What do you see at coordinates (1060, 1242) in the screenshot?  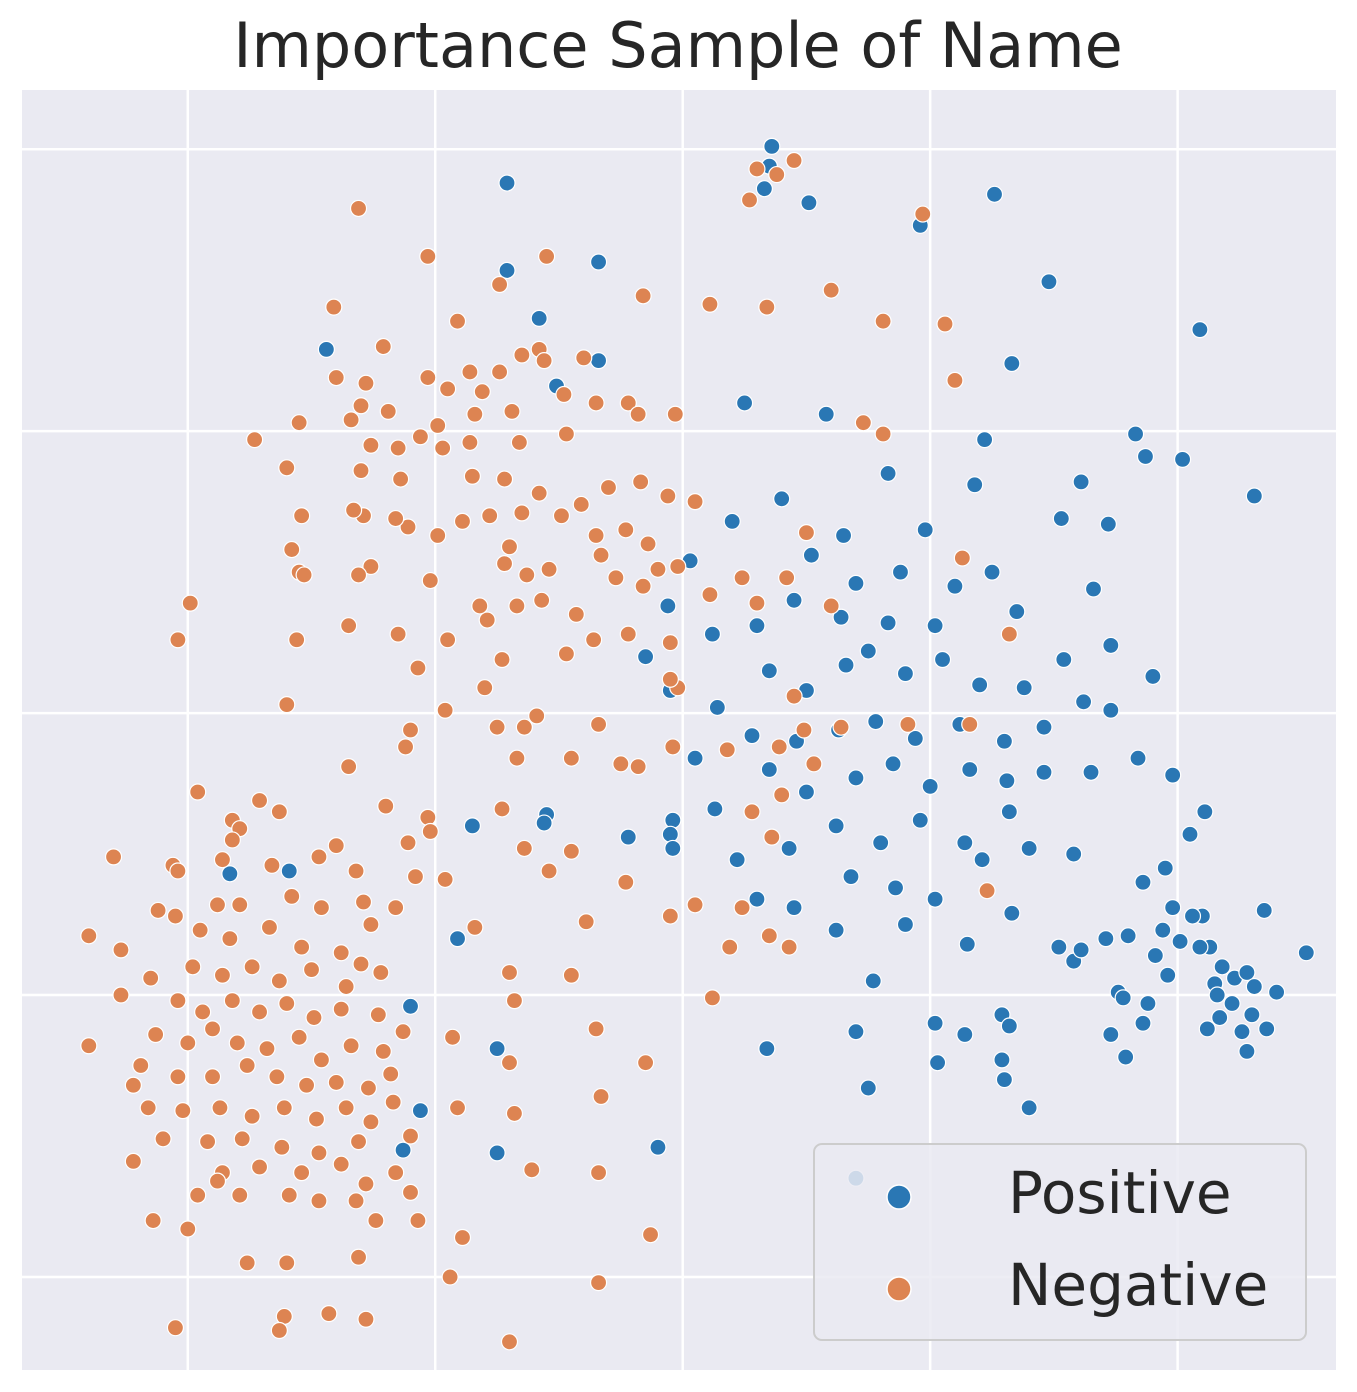 I see `legend: Positive Negative` at bounding box center [1060, 1242].